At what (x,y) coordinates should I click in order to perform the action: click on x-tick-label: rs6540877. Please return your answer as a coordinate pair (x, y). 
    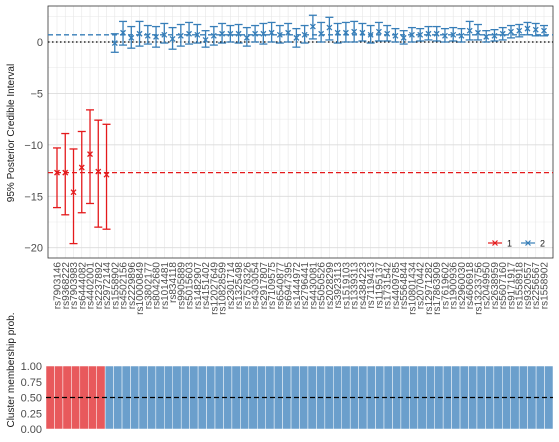
    Looking at the image, I should click on (280, 286).